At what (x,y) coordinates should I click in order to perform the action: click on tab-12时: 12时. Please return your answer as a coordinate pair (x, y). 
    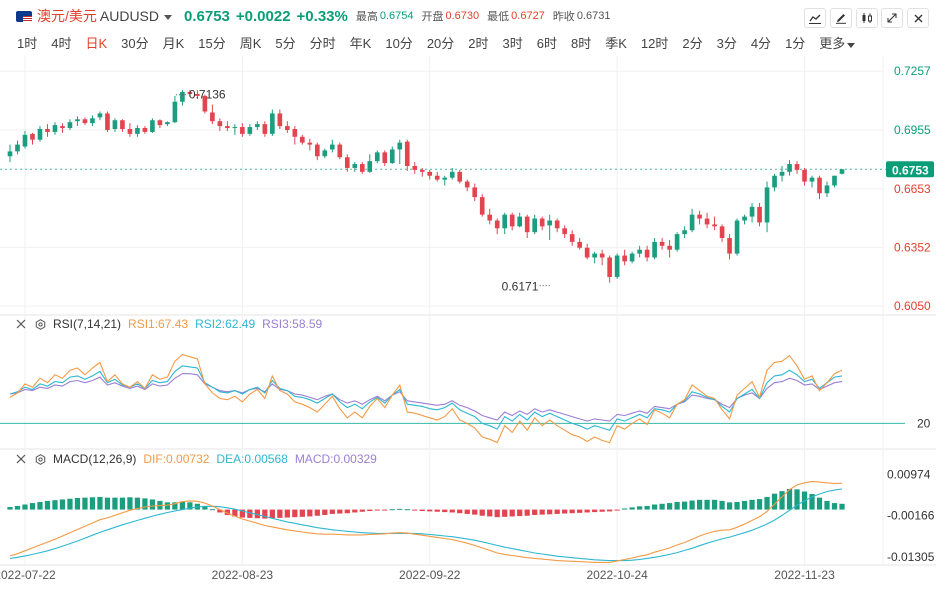
    Looking at the image, I should click on (654, 42).